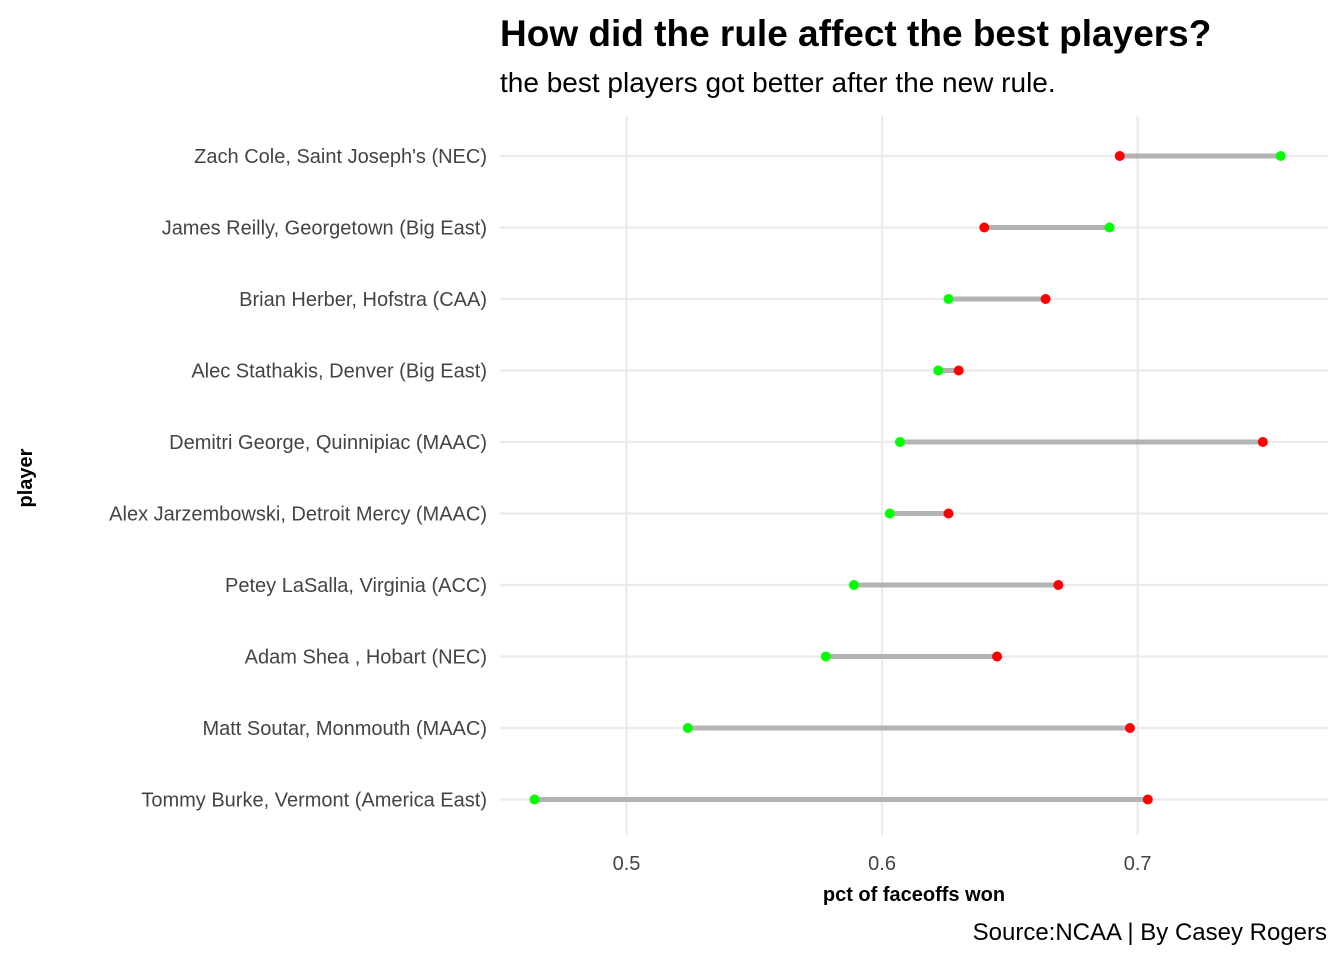 The height and width of the screenshot is (960, 1344). Describe the element at coordinates (363, 300) in the screenshot. I see `y-tick-label: Brian Herber, Hofstra (CAA)` at that location.